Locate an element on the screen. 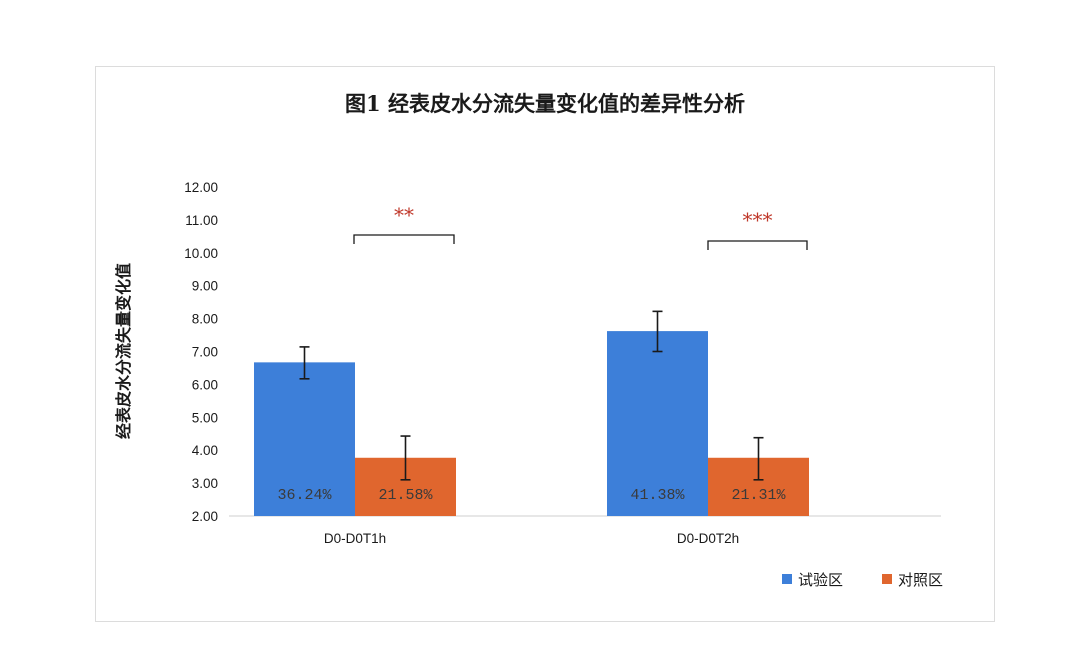  y-tick-label: 2.00 is located at coordinates (205, 516).